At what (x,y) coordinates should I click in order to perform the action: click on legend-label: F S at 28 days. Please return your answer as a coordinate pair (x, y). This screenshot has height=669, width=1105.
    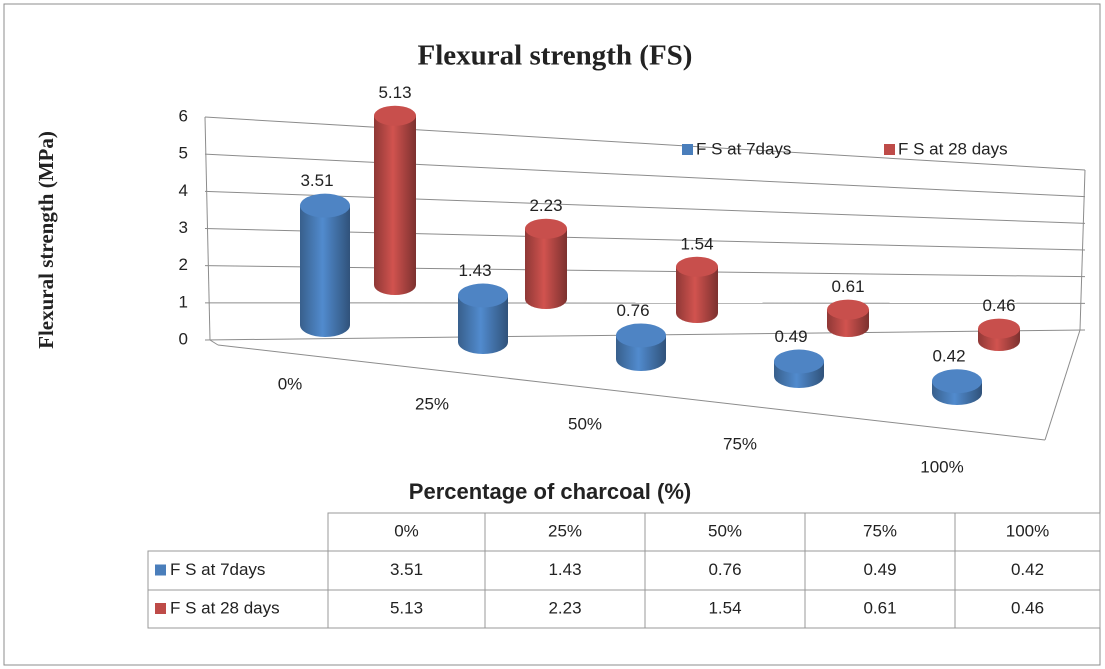
    Looking at the image, I should click on (953, 148).